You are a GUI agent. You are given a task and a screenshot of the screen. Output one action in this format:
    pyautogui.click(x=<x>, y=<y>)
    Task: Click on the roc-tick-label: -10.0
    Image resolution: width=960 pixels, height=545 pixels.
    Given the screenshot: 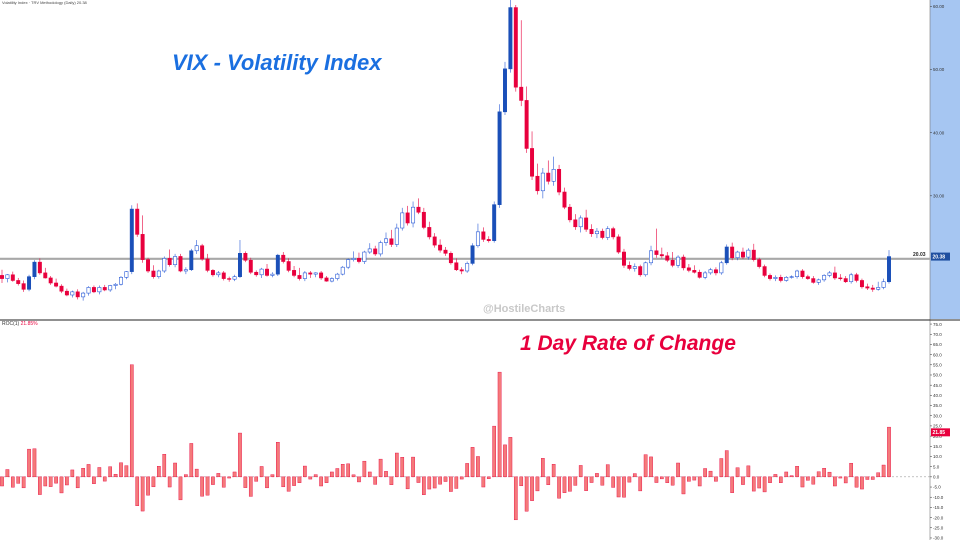 What is the action you would take?
    pyautogui.click(x=938, y=497)
    